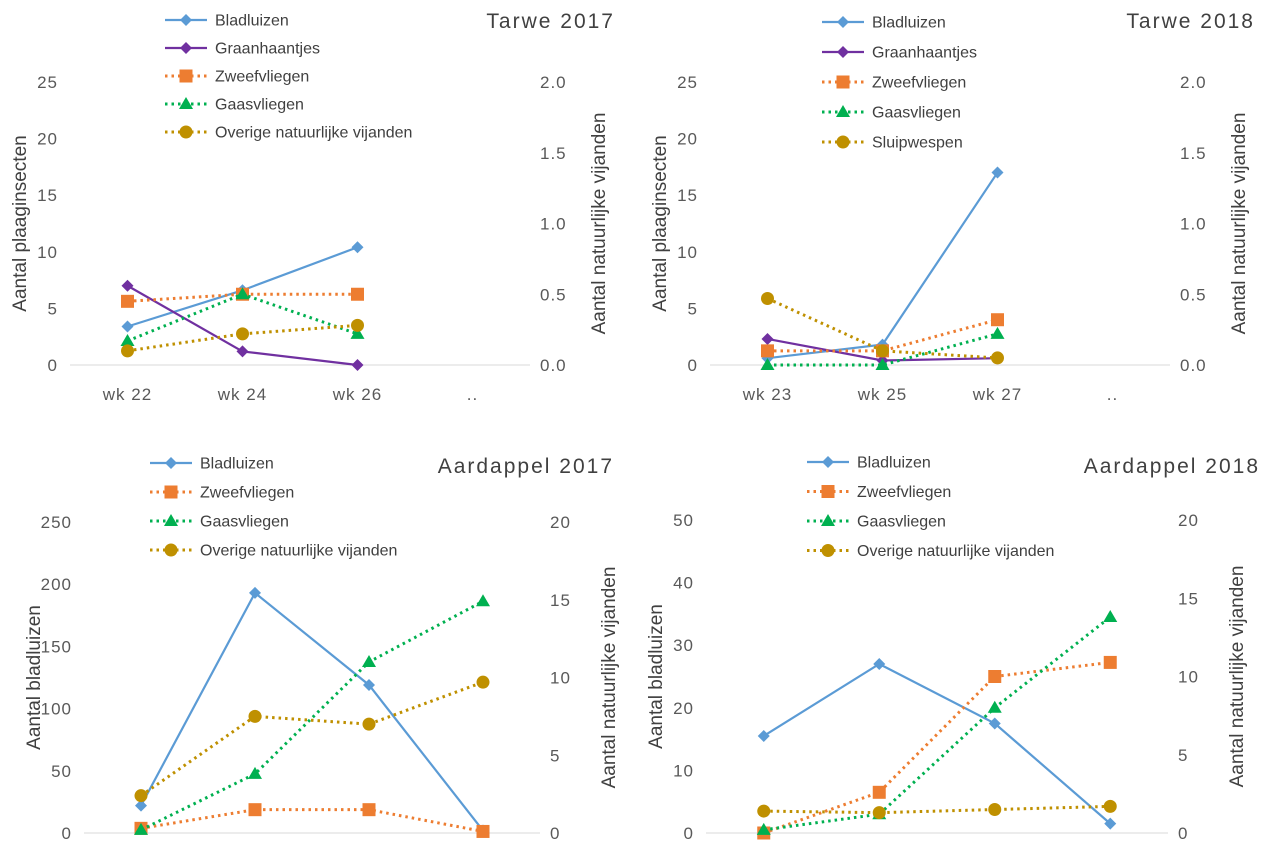  What do you see at coordinates (683, 583) in the screenshot?
I see `y-tick-label: 40` at bounding box center [683, 583].